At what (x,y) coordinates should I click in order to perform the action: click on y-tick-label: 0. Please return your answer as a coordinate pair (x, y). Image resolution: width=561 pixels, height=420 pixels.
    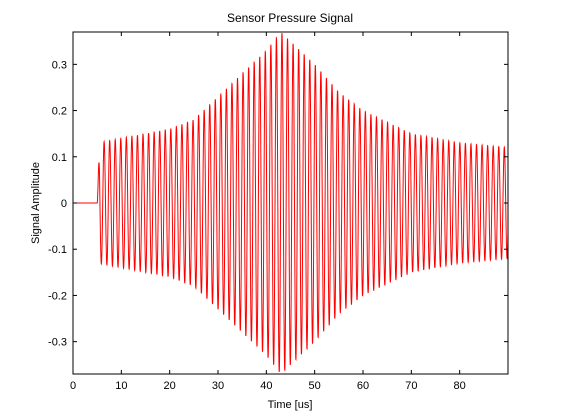
    Looking at the image, I should click on (64, 204).